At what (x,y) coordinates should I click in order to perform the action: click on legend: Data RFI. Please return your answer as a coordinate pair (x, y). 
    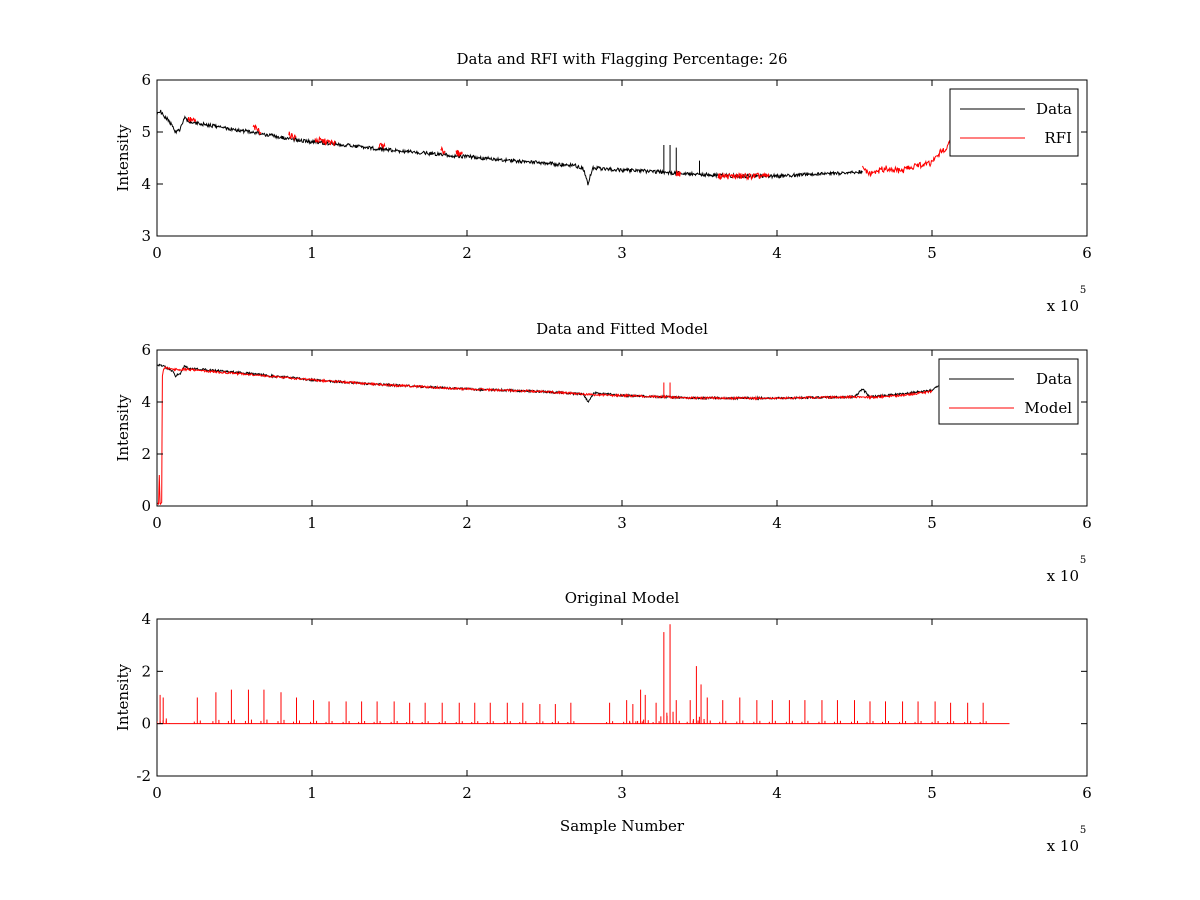
    Looking at the image, I should click on (1014, 122).